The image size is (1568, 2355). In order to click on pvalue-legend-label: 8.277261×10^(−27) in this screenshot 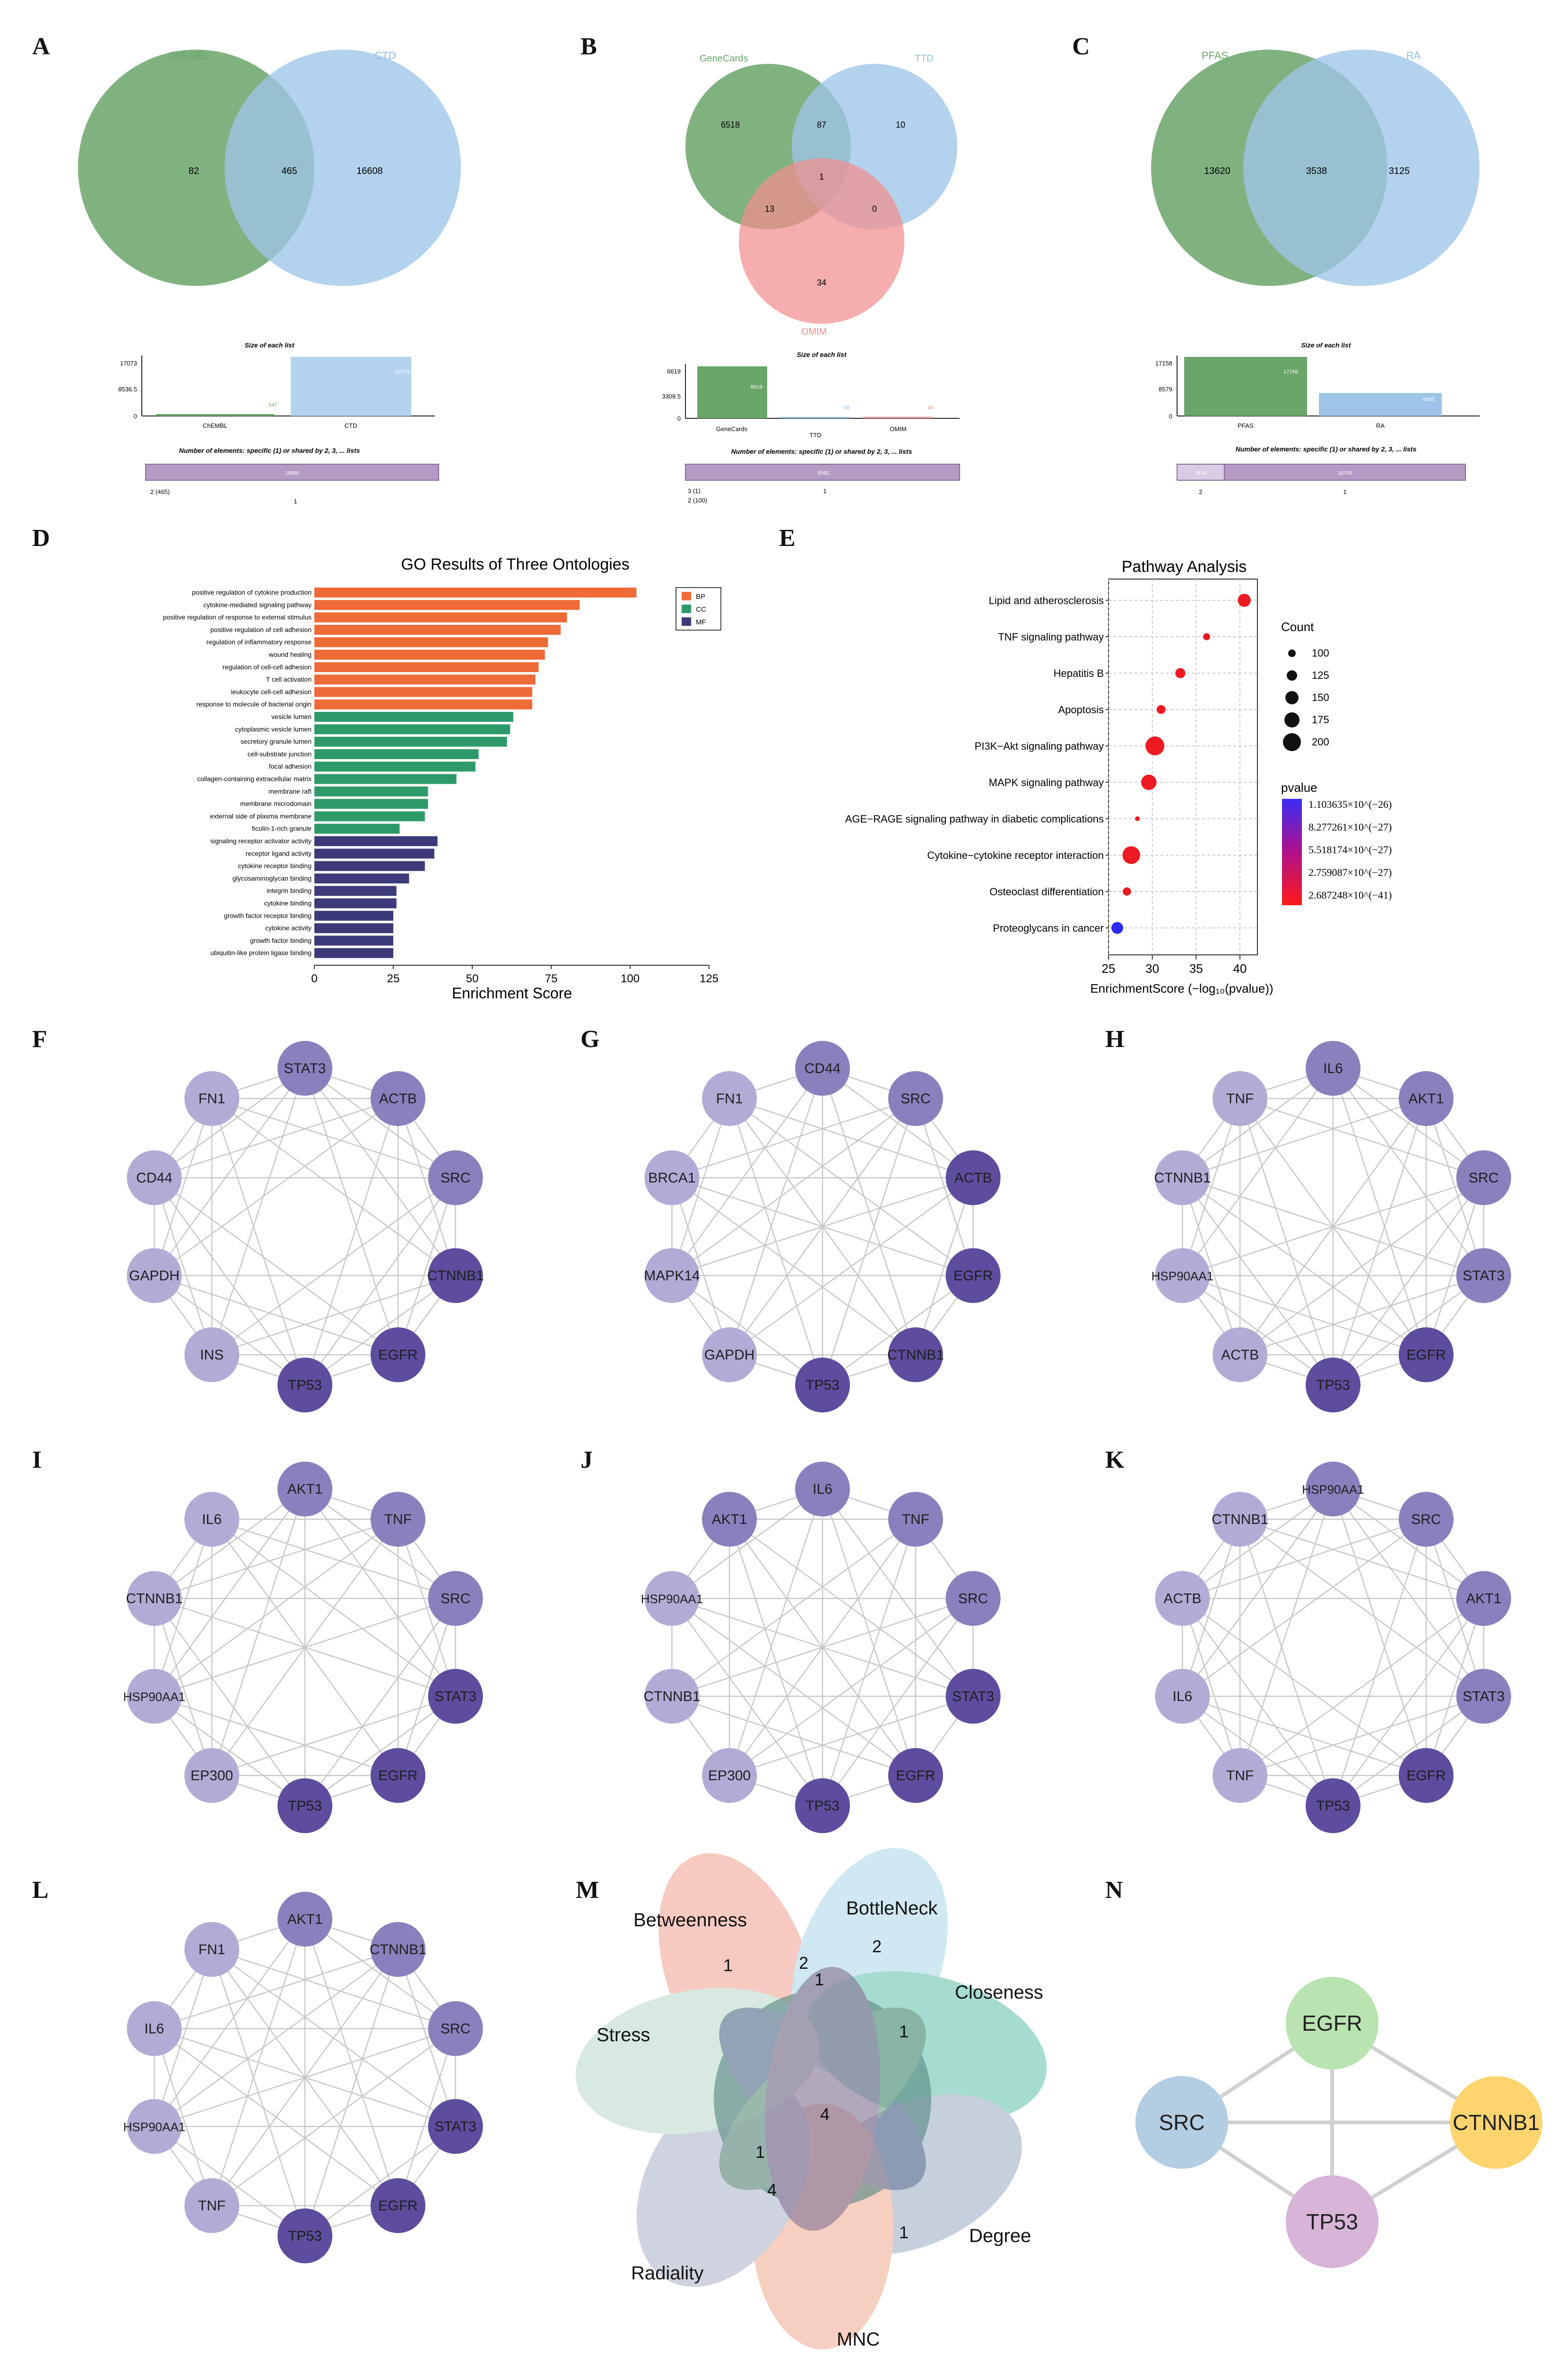, I will do `click(1350, 827)`.